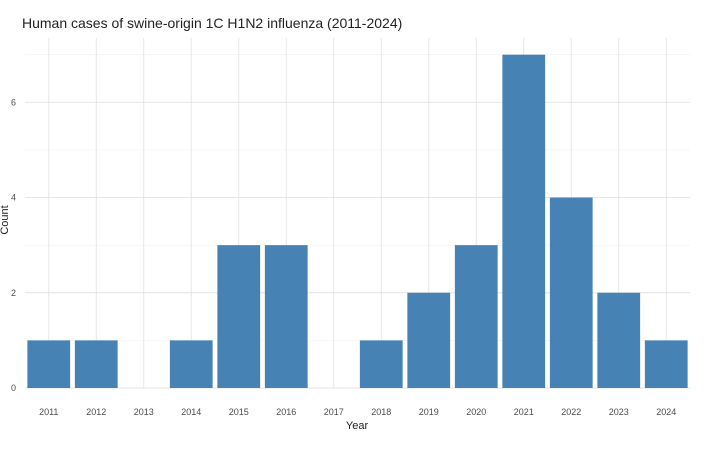 This screenshot has height=449, width=704. Describe the element at coordinates (96, 412) in the screenshot. I see `x-tick-label: 2012` at that location.